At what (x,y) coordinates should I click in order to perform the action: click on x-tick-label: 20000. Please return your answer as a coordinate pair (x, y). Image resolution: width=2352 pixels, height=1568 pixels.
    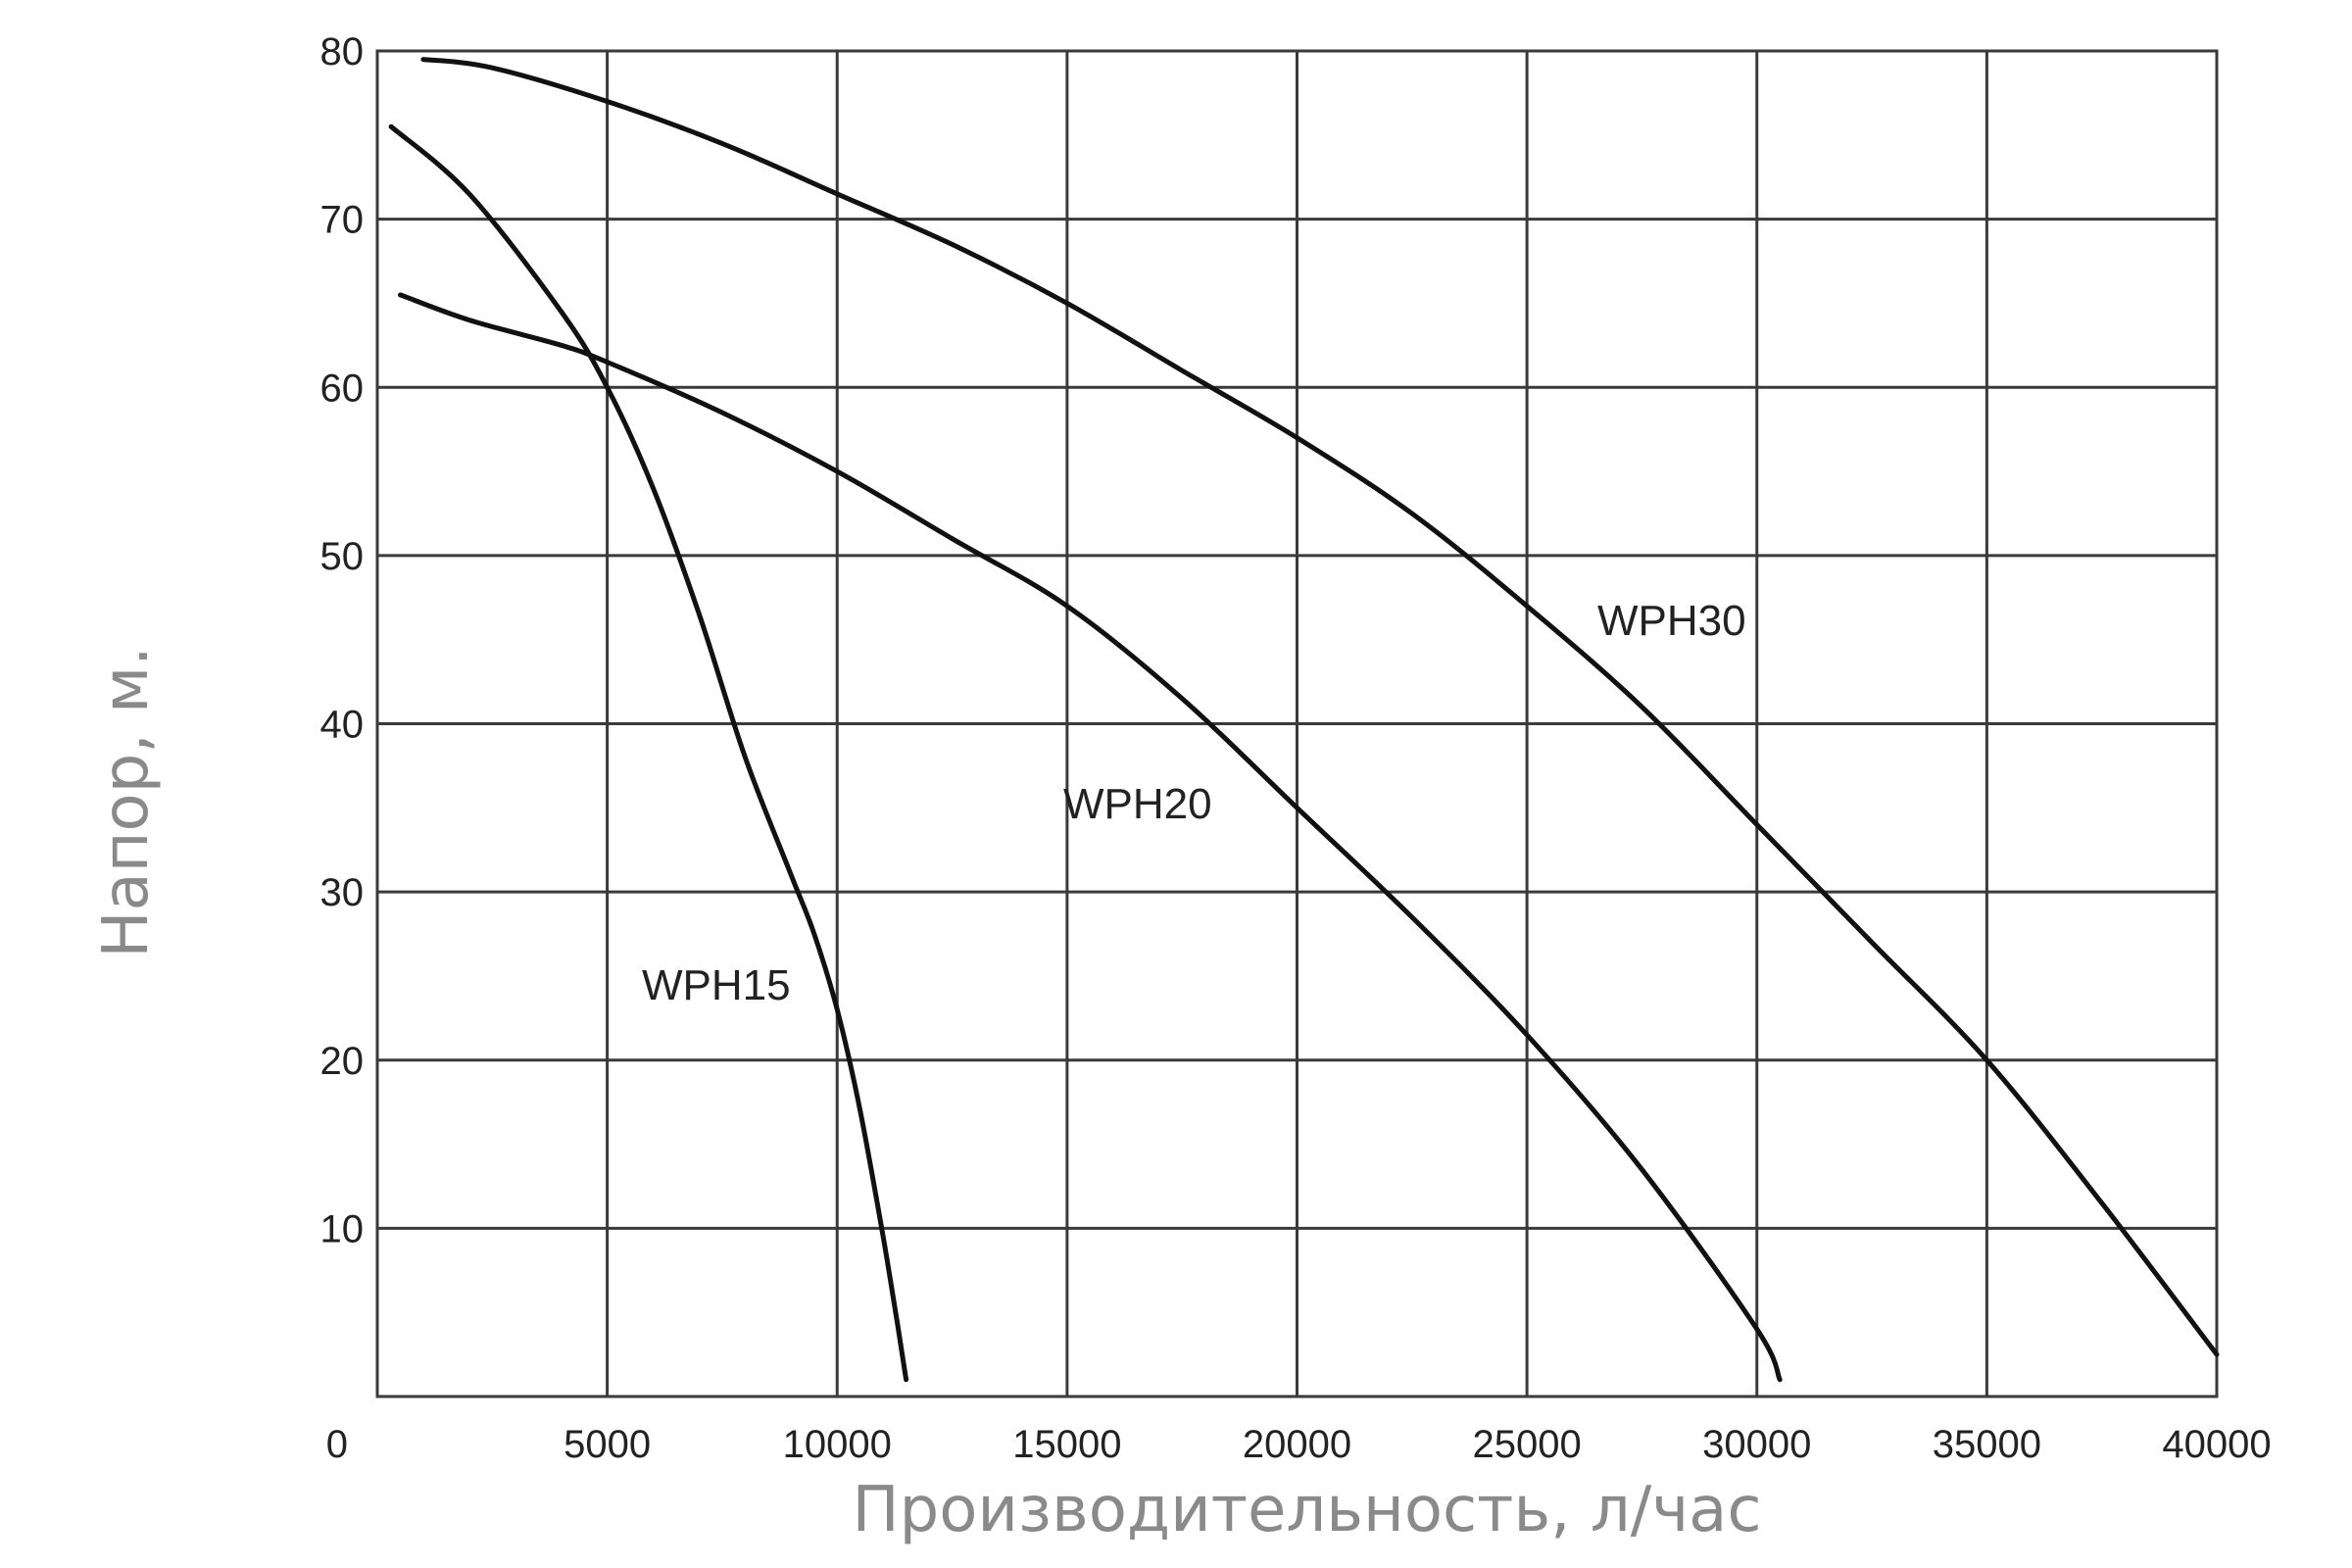
    Looking at the image, I should click on (1297, 1444).